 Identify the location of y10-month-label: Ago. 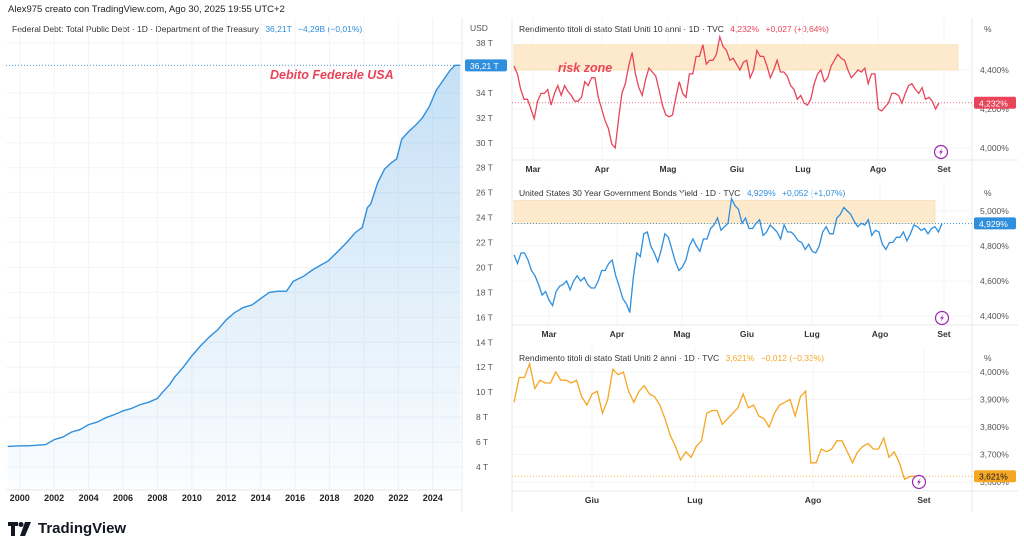
(878, 169).